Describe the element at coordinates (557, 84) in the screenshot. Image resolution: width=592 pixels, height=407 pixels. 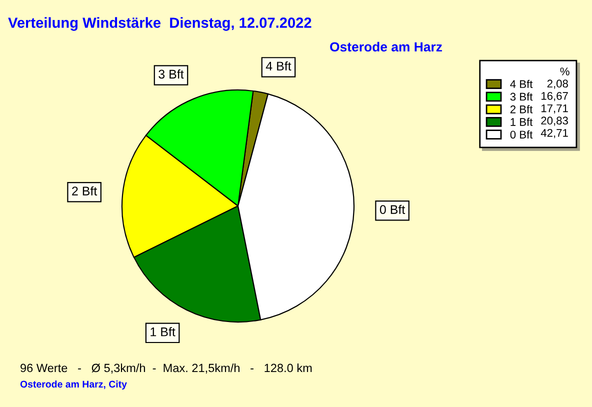
I see `data-label: 2,08` at that location.